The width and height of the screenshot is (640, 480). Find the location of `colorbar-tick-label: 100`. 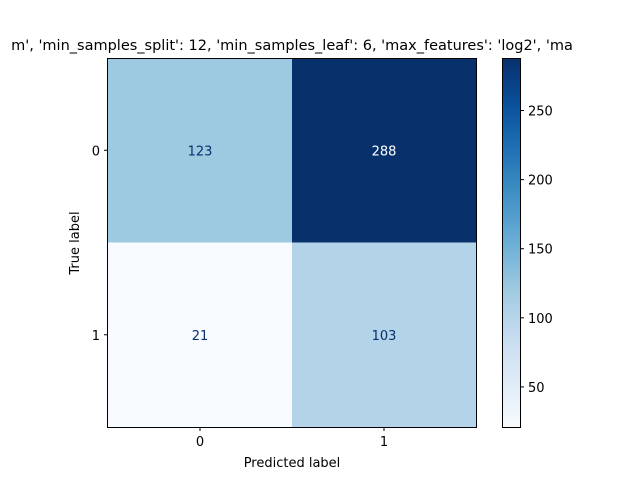

colorbar-tick-label: 100 is located at coordinates (540, 319).